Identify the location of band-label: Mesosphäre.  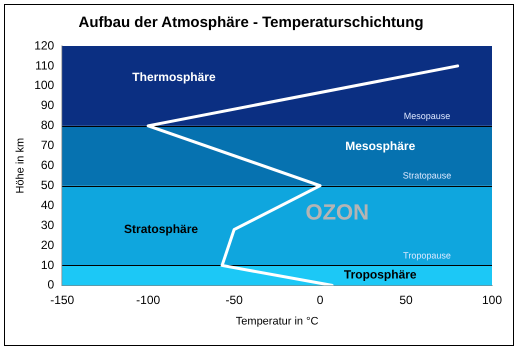
(380, 146).